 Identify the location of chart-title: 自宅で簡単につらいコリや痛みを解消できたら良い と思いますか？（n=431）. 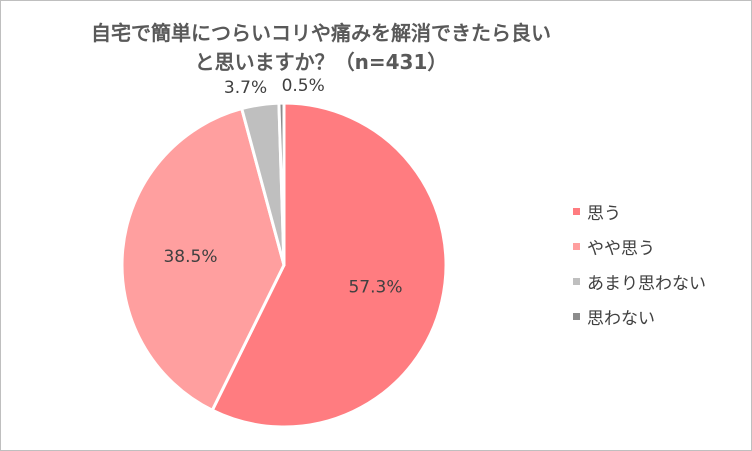
(321, 48).